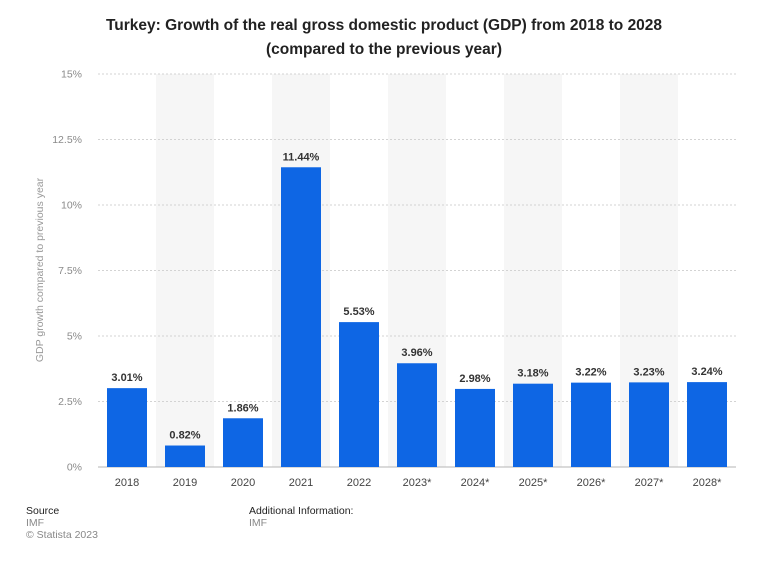 The height and width of the screenshot is (571, 768). What do you see at coordinates (126, 378) in the screenshot?
I see `bar-value-label: 3.01%` at bounding box center [126, 378].